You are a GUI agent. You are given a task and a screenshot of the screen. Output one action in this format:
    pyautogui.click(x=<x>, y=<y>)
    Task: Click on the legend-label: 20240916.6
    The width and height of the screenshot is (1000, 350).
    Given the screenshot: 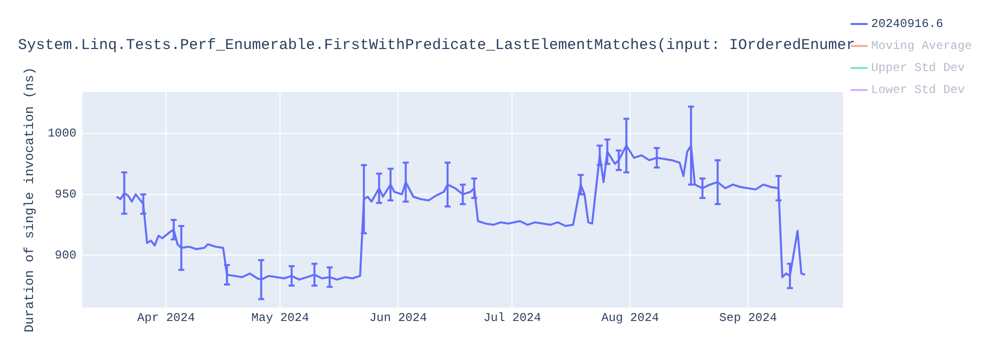 What is the action you would take?
    pyautogui.click(x=907, y=24)
    